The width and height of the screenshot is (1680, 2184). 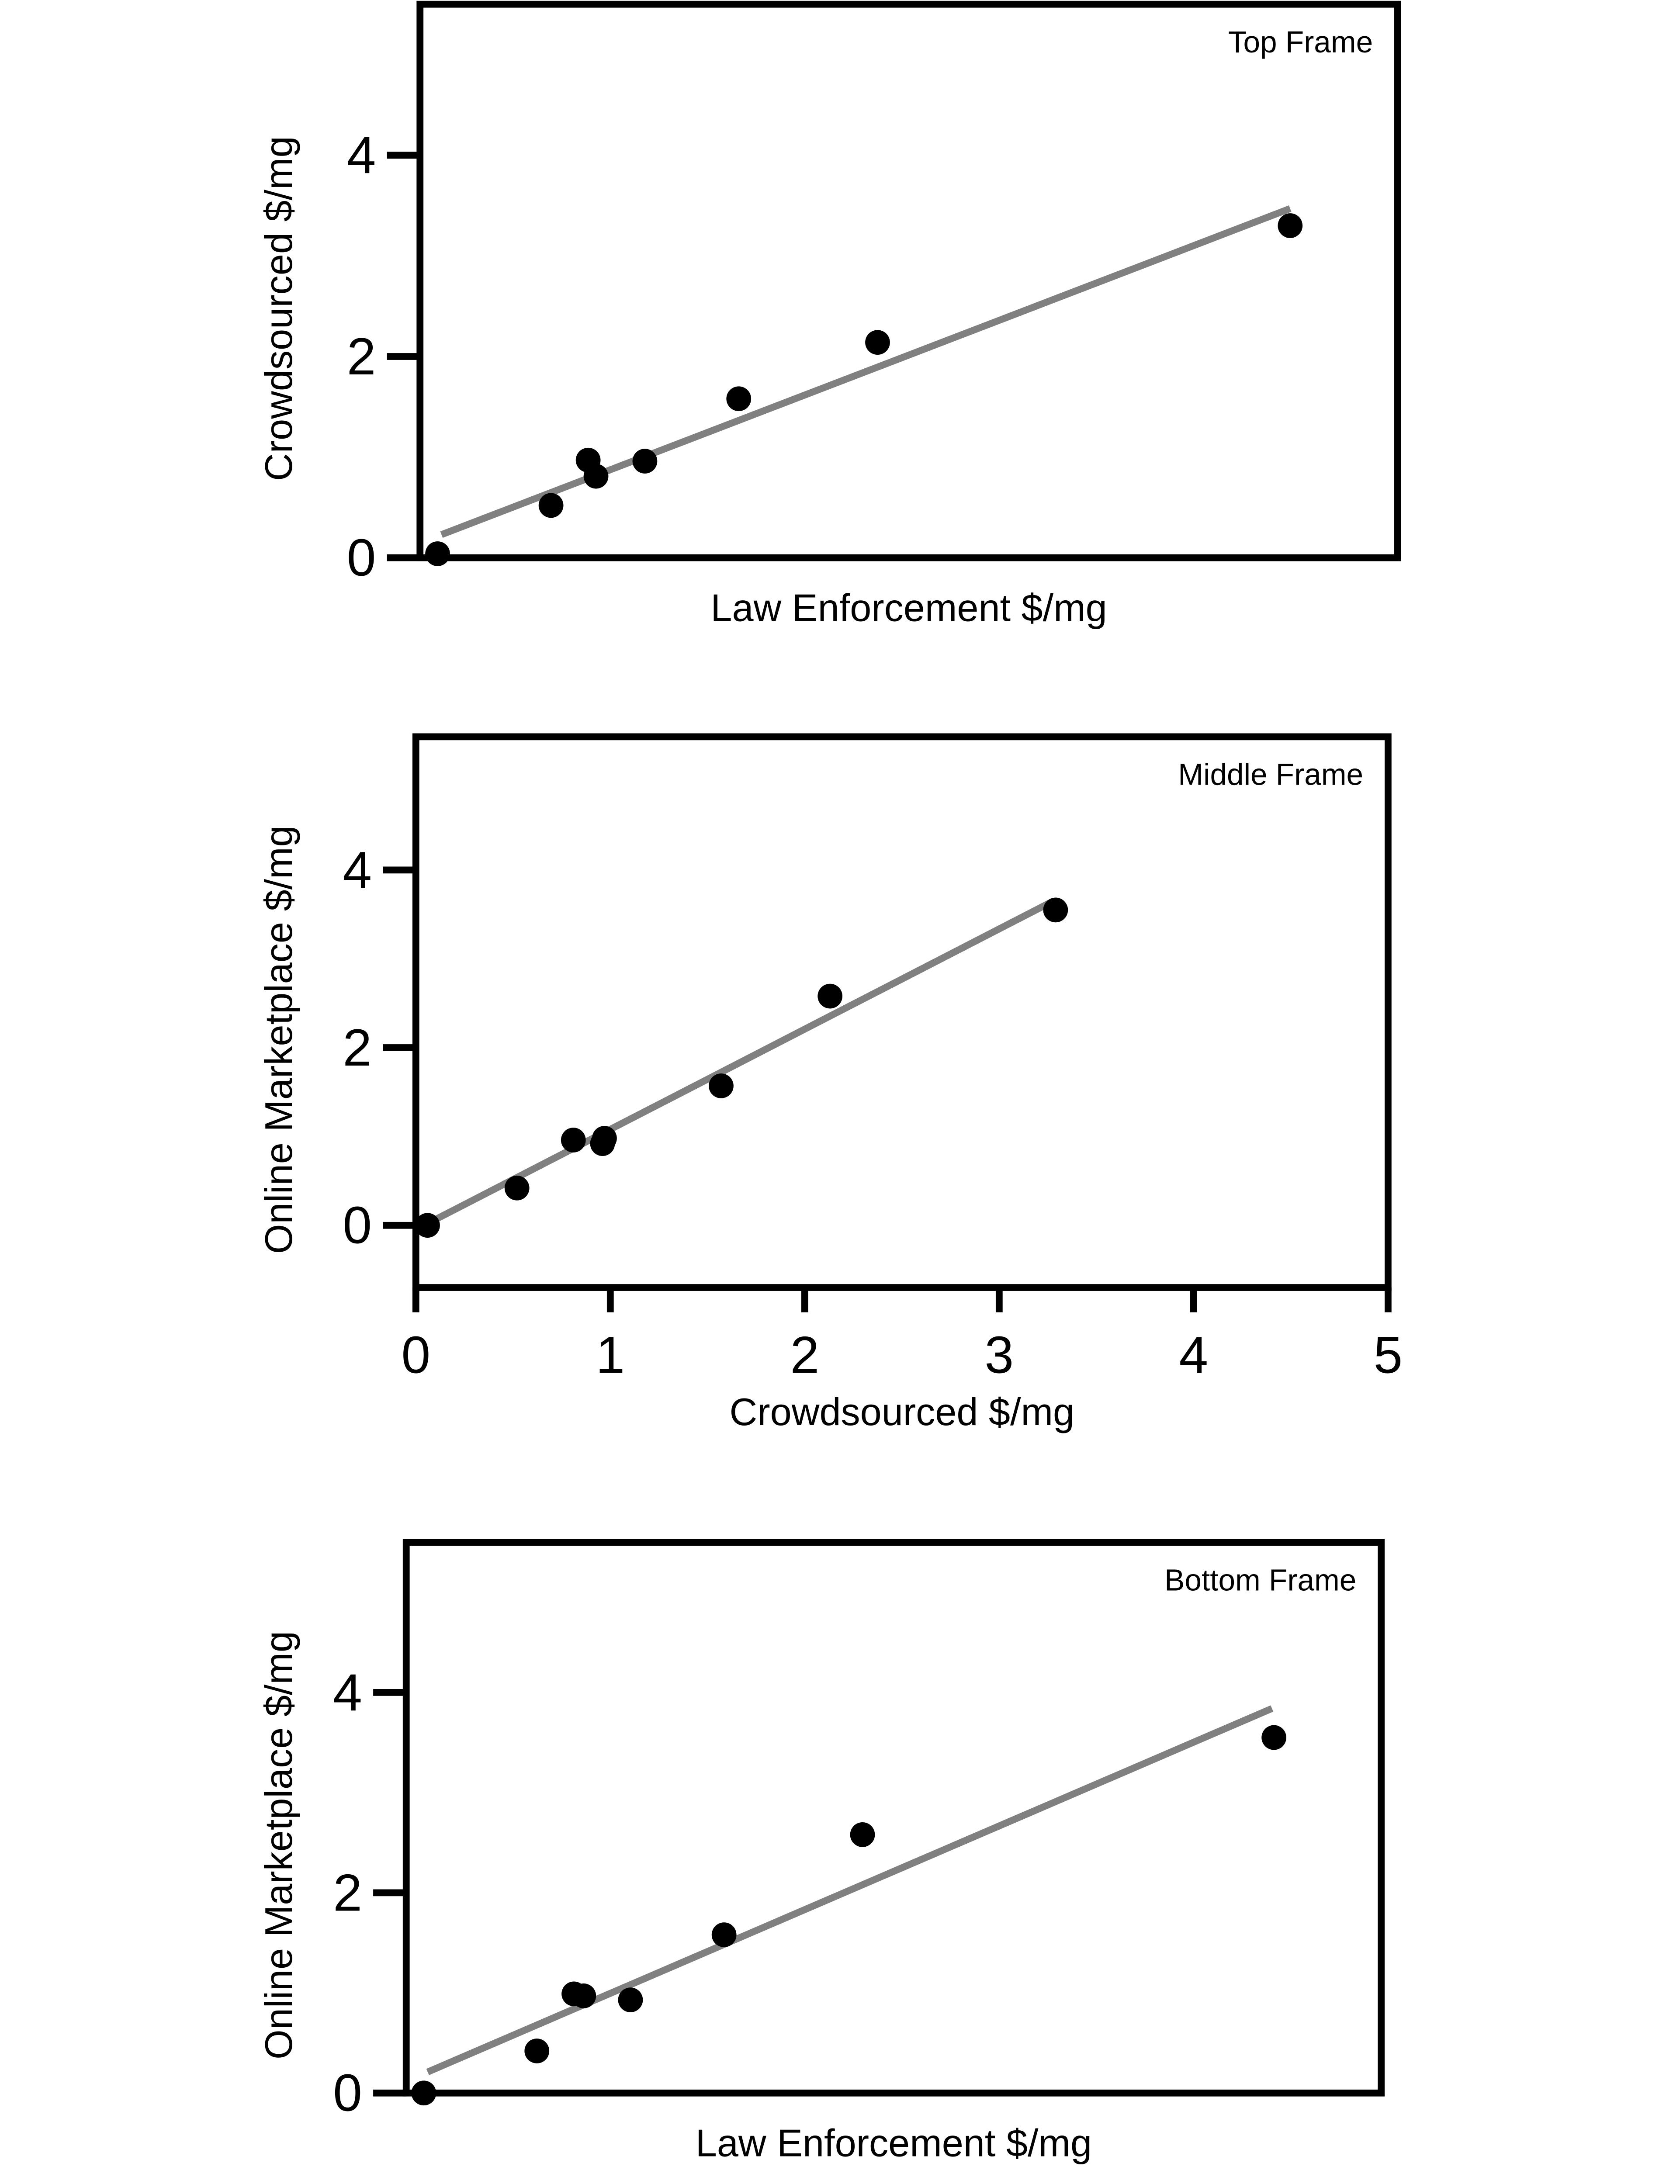 I want to click on x-tick-label: 4, so click(x=1194, y=1355).